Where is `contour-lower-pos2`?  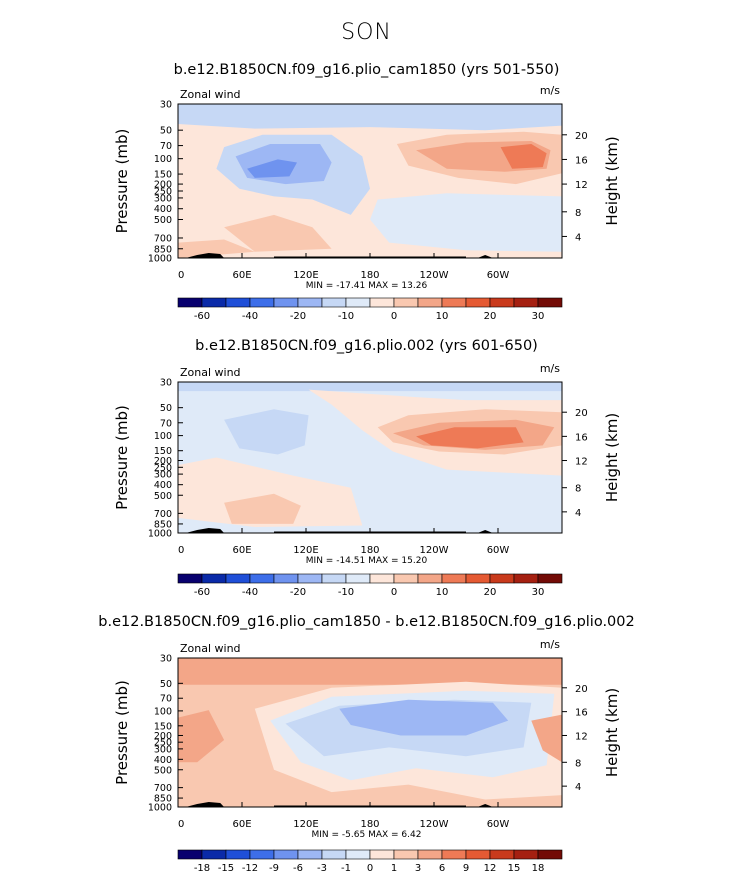
contour-lower-pos2 is located at coordinates (262, 508).